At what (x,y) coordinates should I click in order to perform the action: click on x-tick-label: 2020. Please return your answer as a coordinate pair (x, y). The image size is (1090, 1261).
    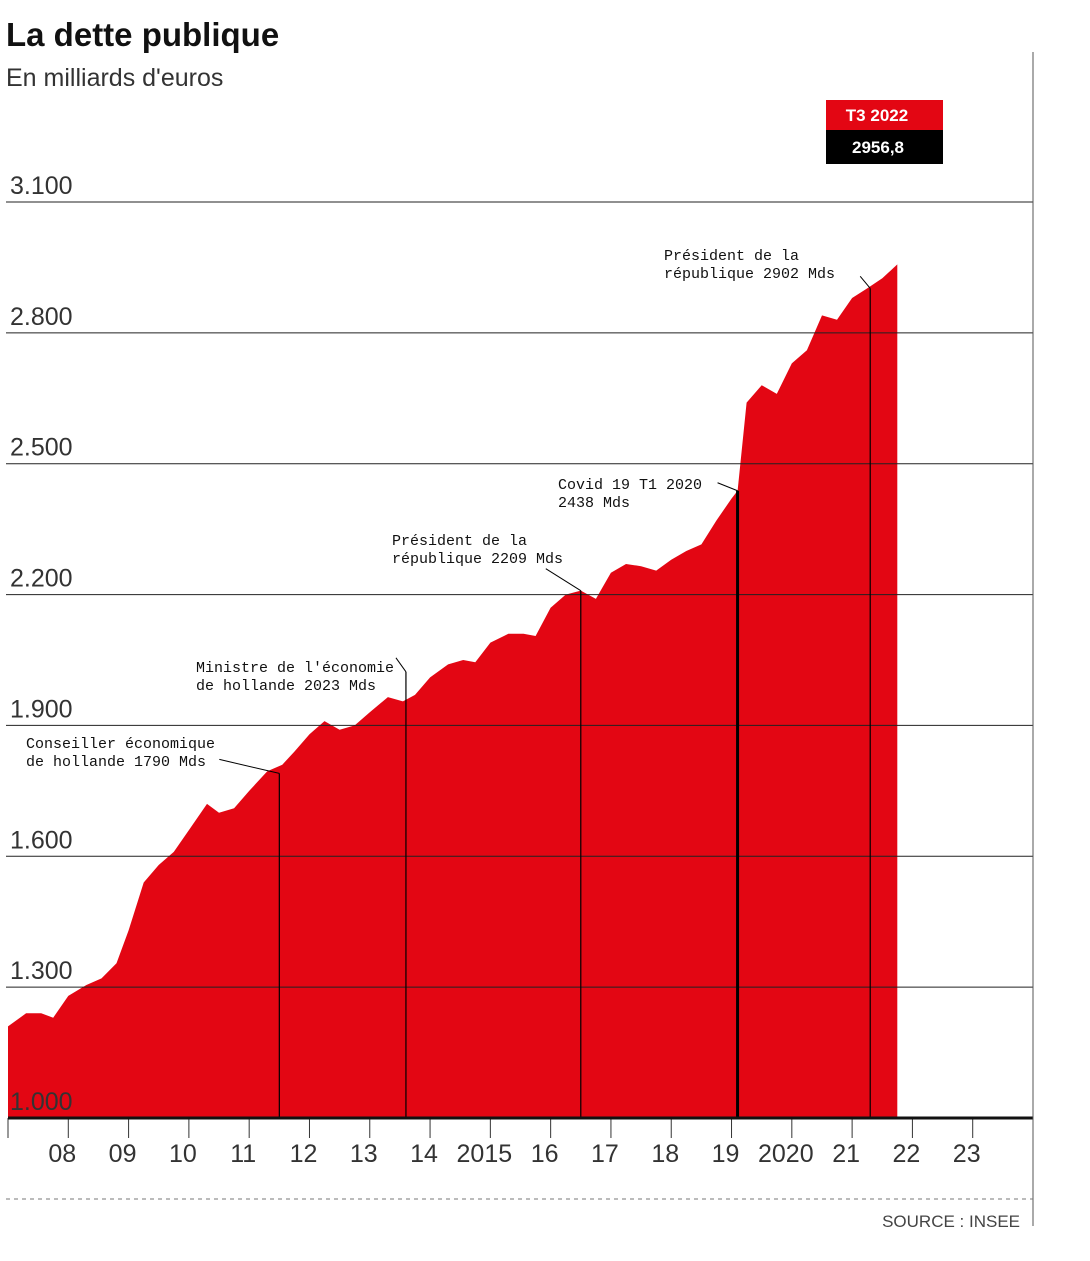
    Looking at the image, I should click on (786, 1154).